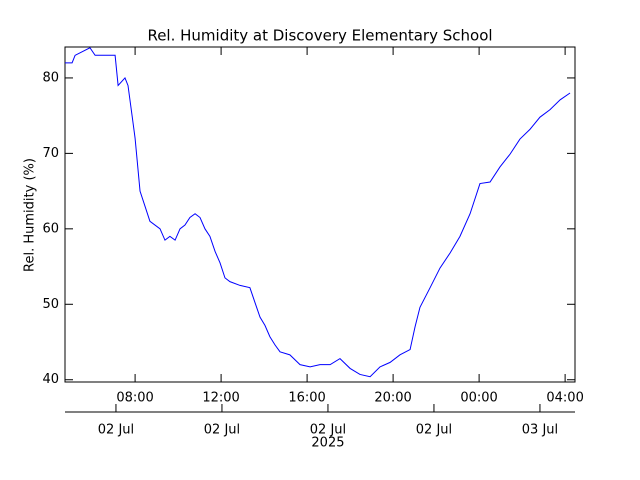 This screenshot has height=480, width=640. What do you see at coordinates (50, 77) in the screenshot?
I see `y-tick-label: 80` at bounding box center [50, 77].